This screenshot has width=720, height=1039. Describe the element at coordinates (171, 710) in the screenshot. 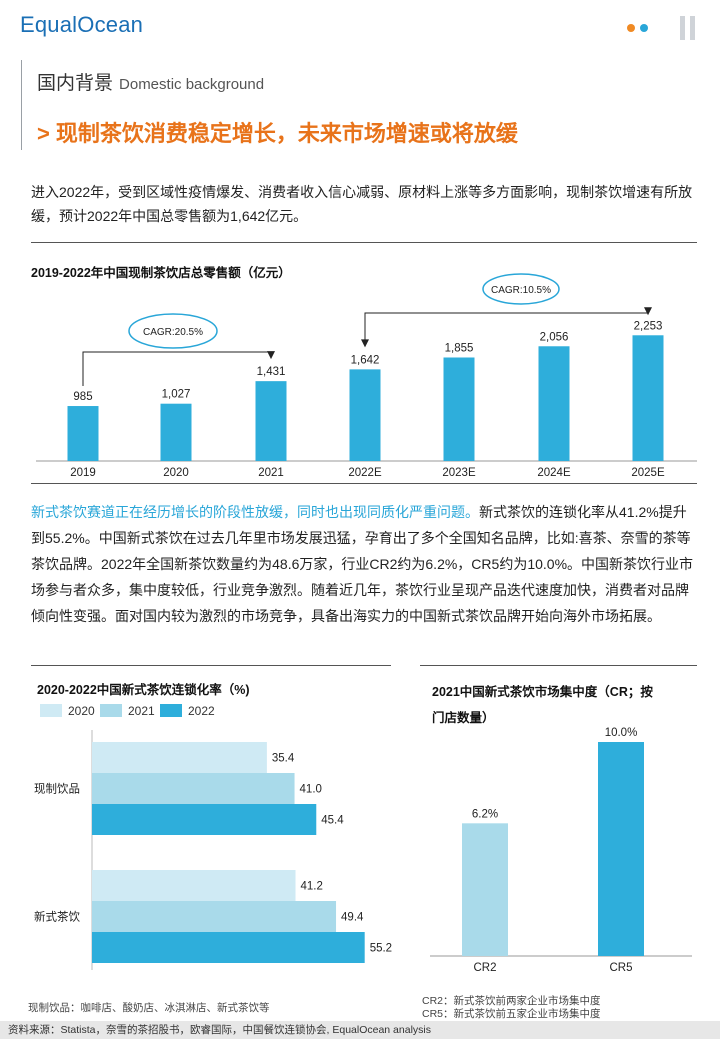

I see `legend-swatch-2022` at that location.